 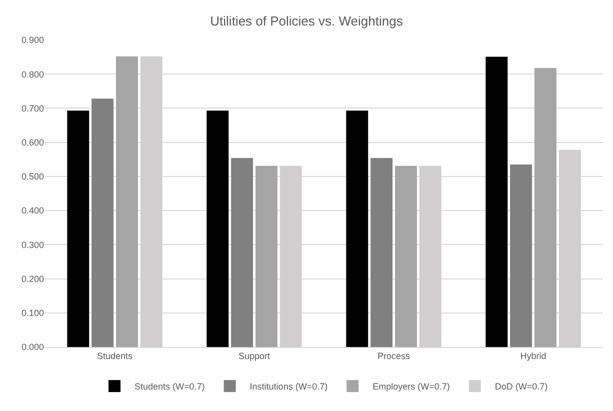 What do you see at coordinates (32, 142) in the screenshot?
I see `y-tick-label: 0.600` at bounding box center [32, 142].